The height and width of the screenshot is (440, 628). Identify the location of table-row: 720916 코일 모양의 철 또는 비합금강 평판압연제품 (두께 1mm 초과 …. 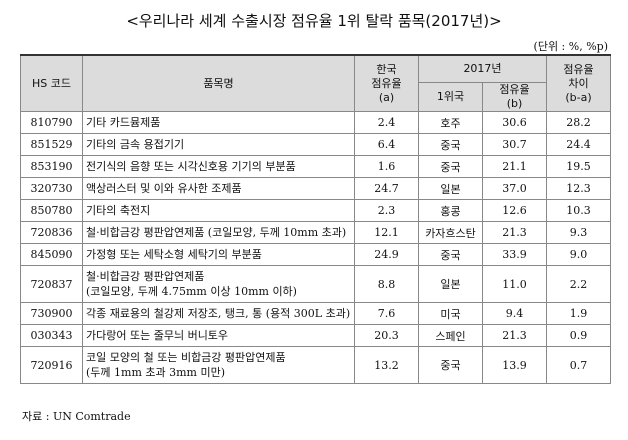
(315, 365).